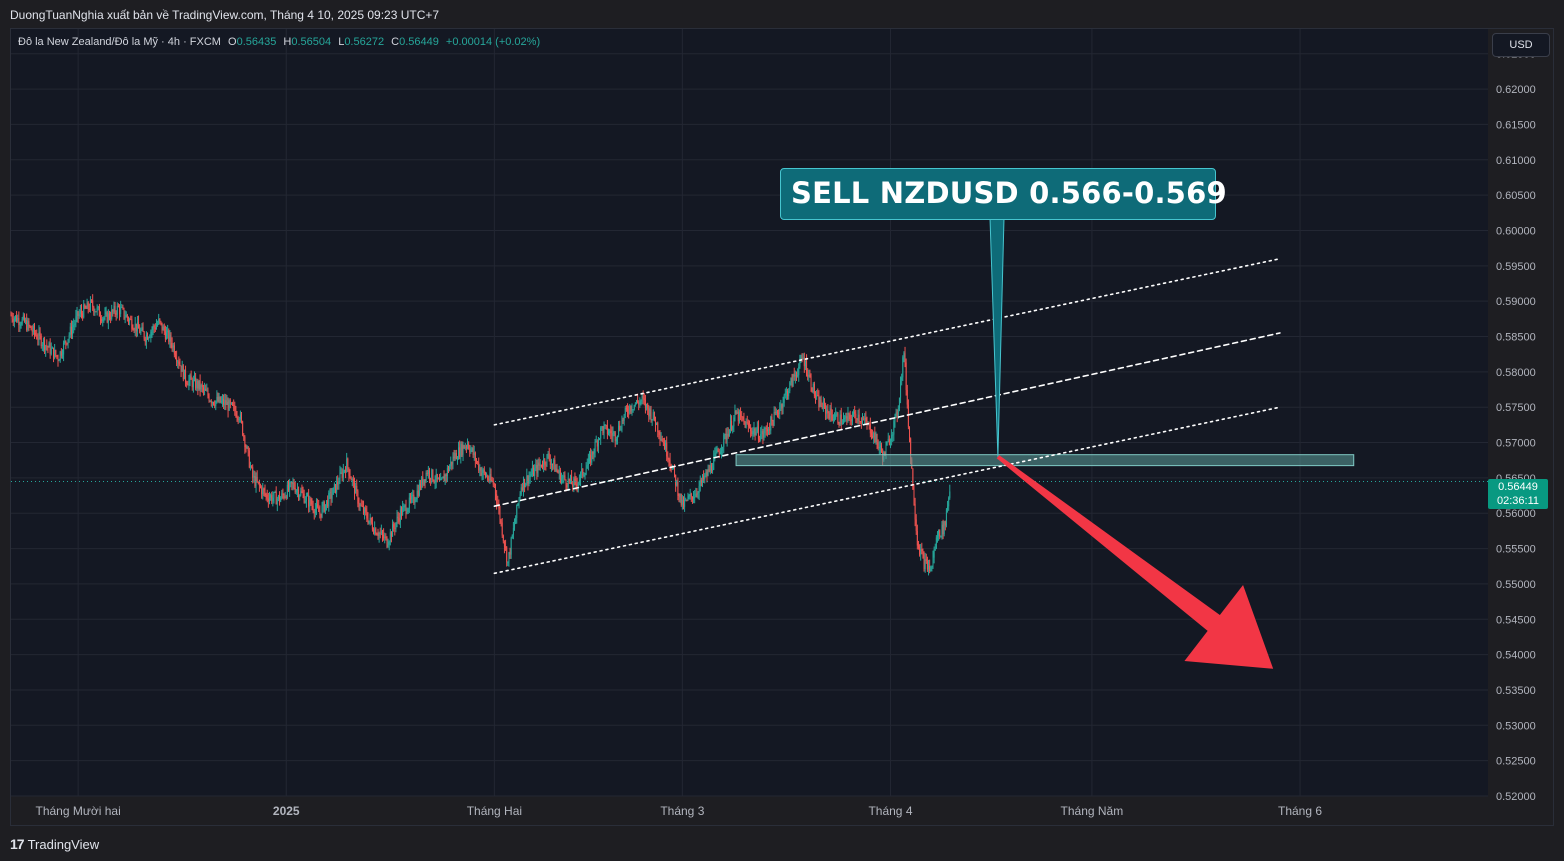 The height and width of the screenshot is (861, 1564). What do you see at coordinates (419, 42) in the screenshot?
I see `close-value: 0.56449` at bounding box center [419, 42].